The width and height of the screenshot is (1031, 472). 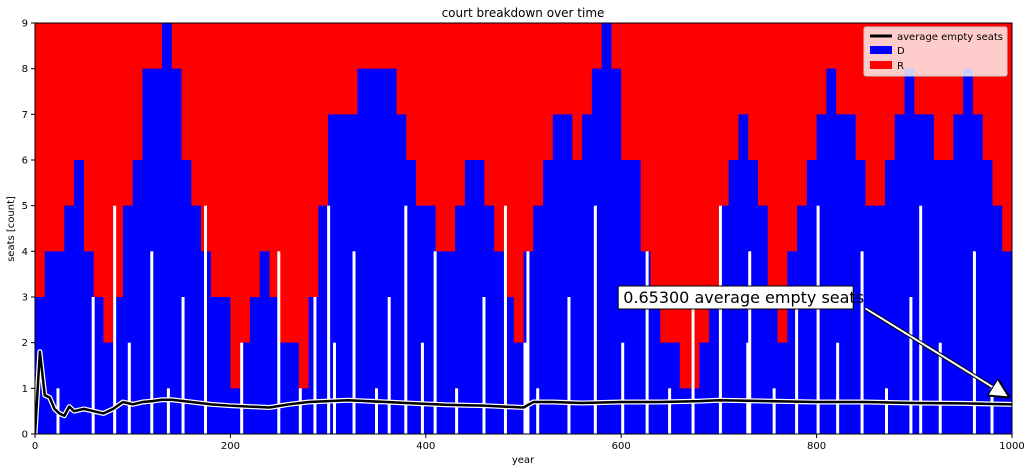 What do you see at coordinates (230, 446) in the screenshot?
I see `x-tick-label: 200` at bounding box center [230, 446].